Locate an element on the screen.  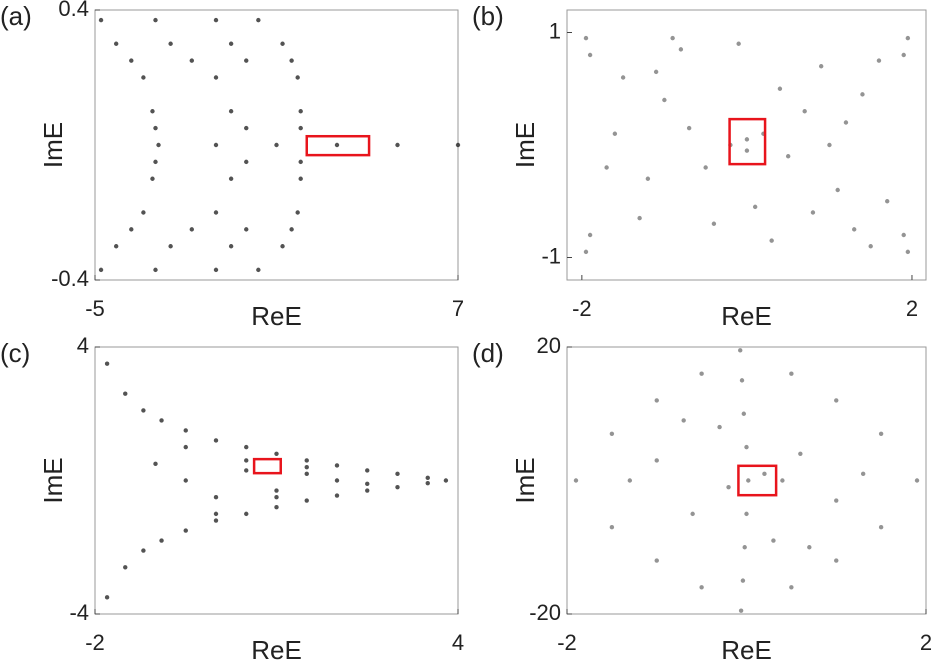
panel-label: (a) is located at coordinates (16, 16).